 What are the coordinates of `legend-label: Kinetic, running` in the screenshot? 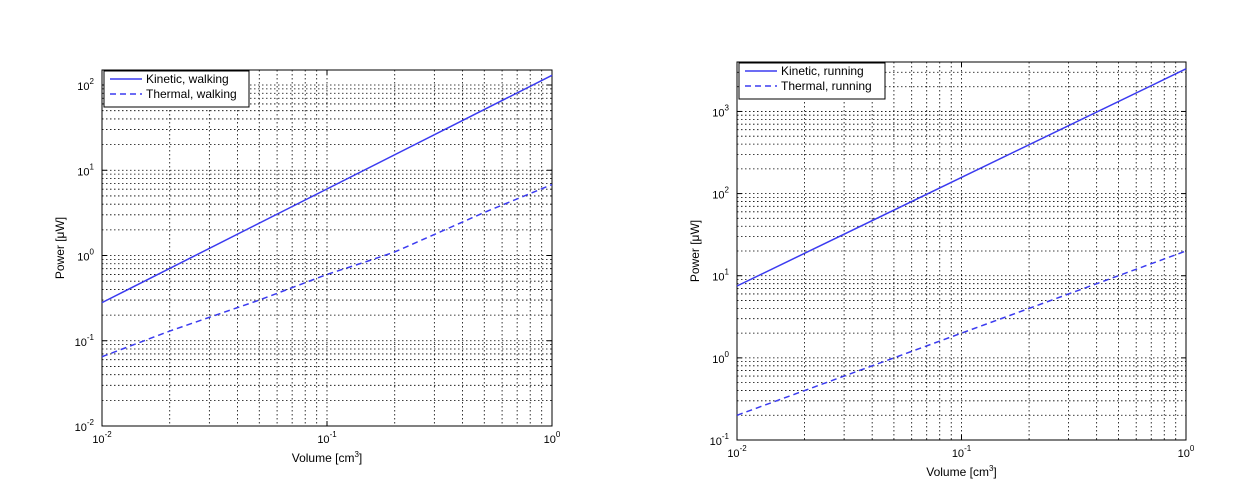 It's located at (822, 71).